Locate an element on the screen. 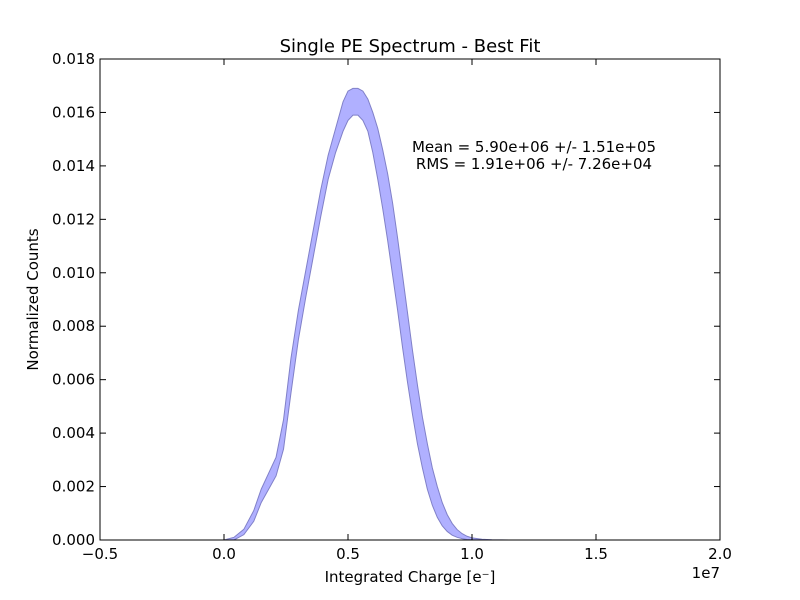 The image size is (800, 600). chart-title: Single PE Spectrum - Best Fit is located at coordinates (410, 46).